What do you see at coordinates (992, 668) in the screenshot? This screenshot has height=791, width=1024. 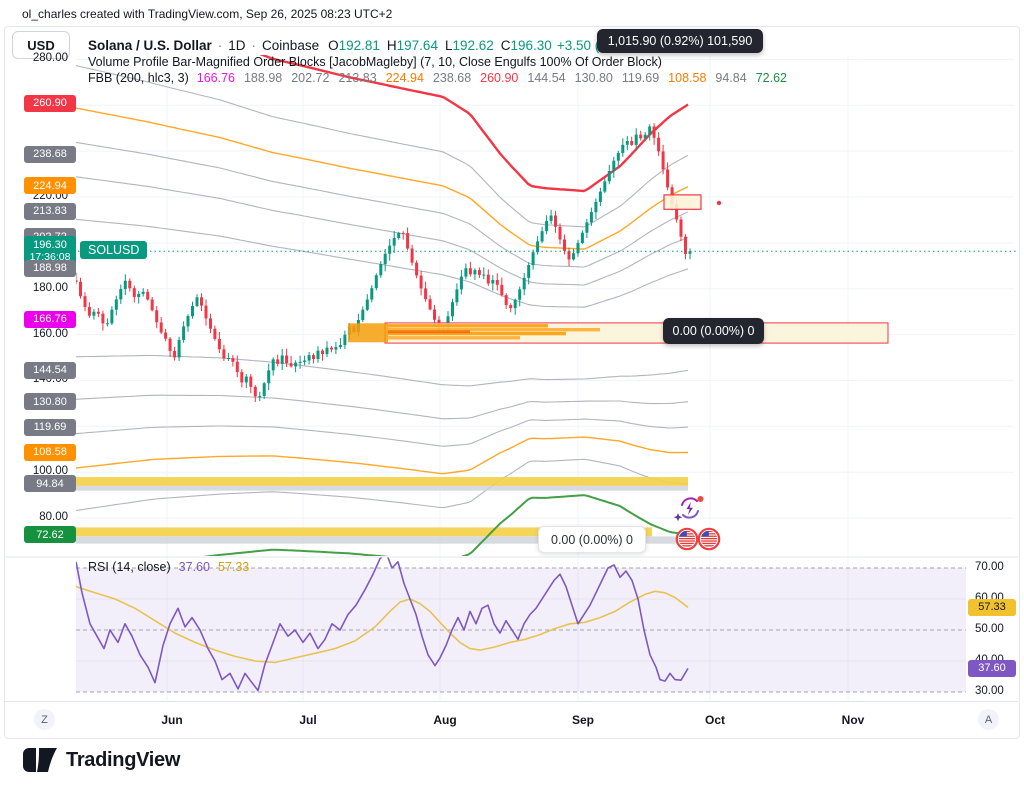 I see `rsi-value-badge: 37.60` at bounding box center [992, 668].